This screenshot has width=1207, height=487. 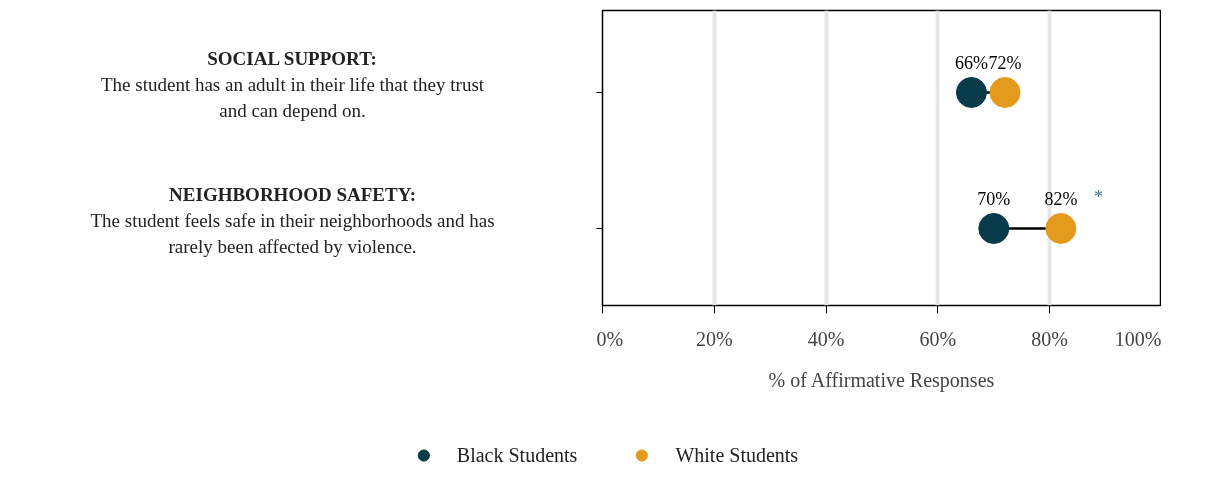 I want to click on data-label: 70%, so click(x=994, y=198).